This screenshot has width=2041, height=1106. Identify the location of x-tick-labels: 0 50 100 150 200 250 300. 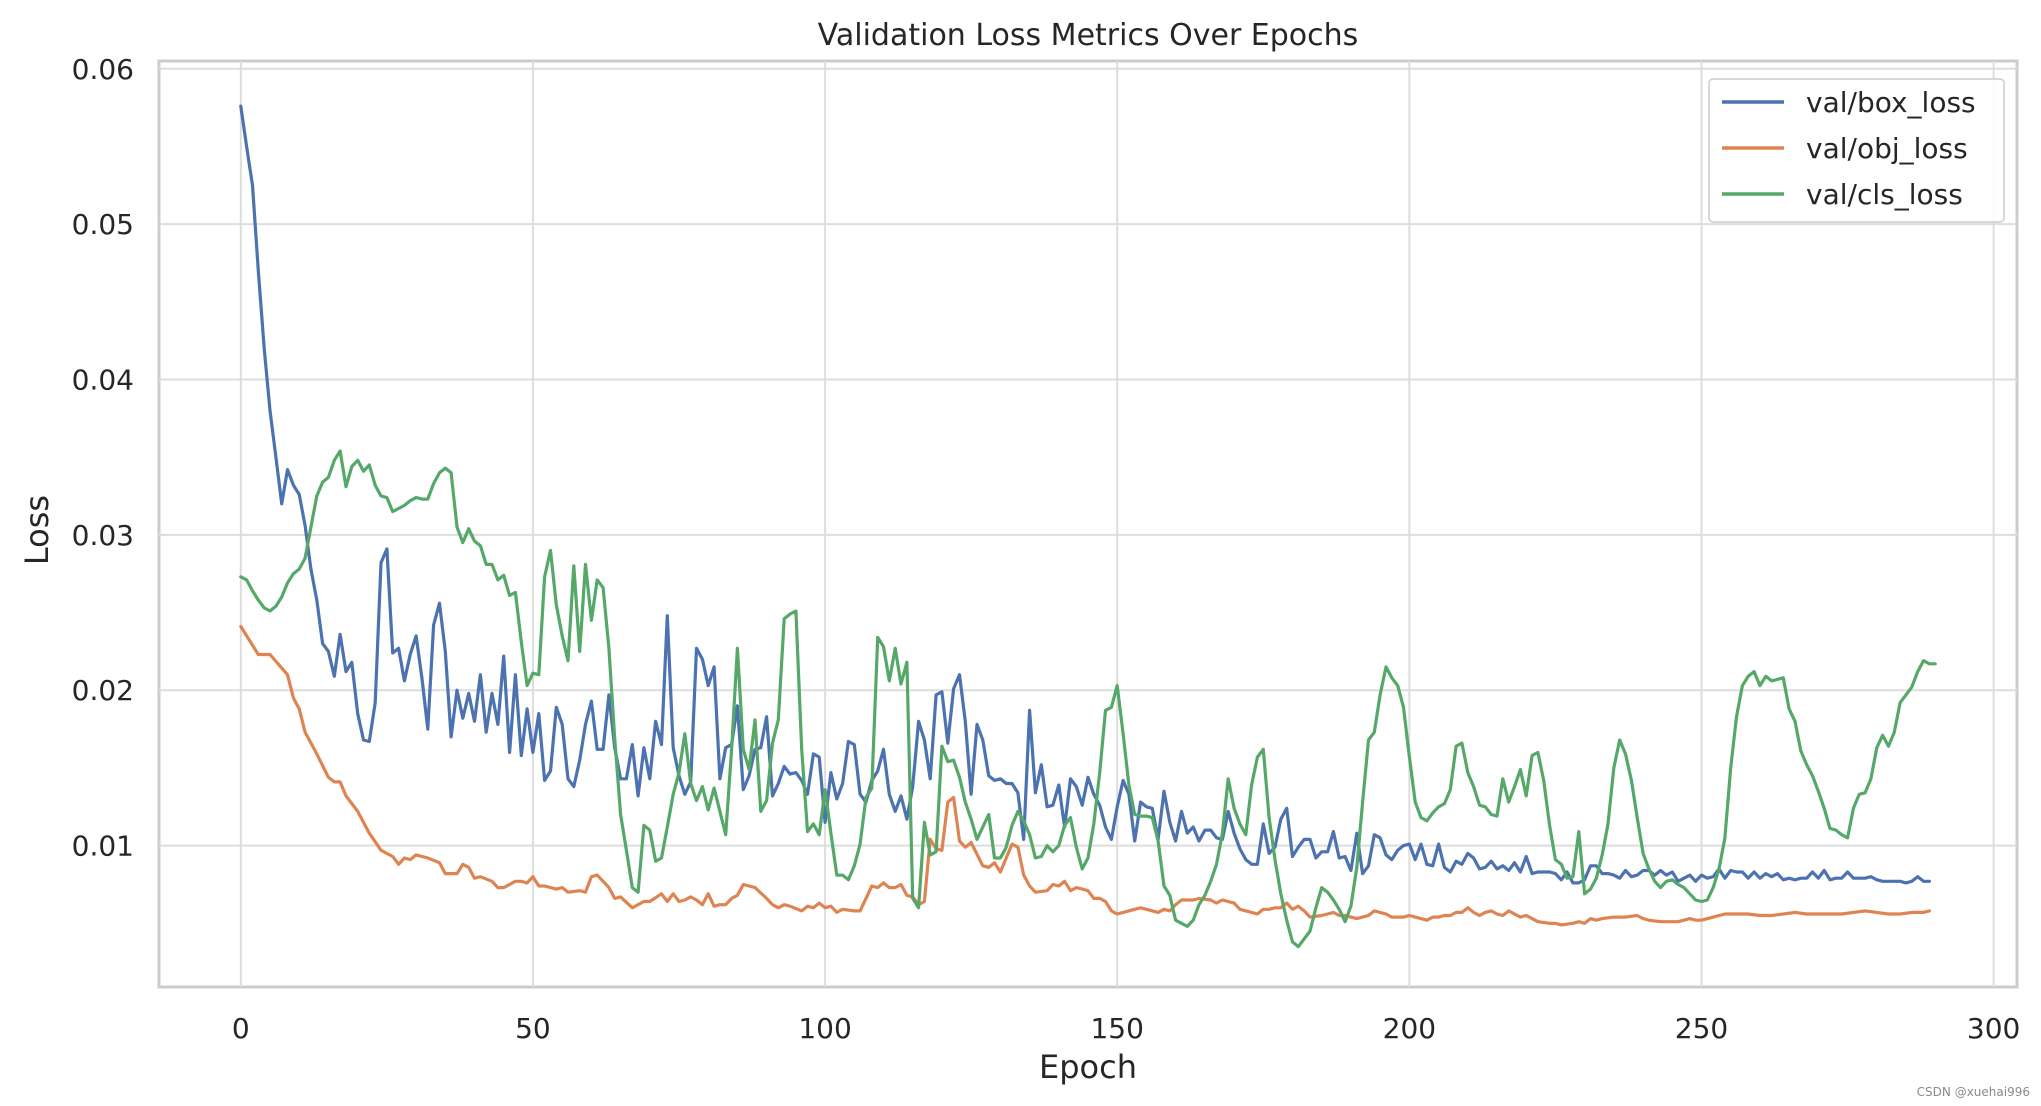
(1126, 1028).